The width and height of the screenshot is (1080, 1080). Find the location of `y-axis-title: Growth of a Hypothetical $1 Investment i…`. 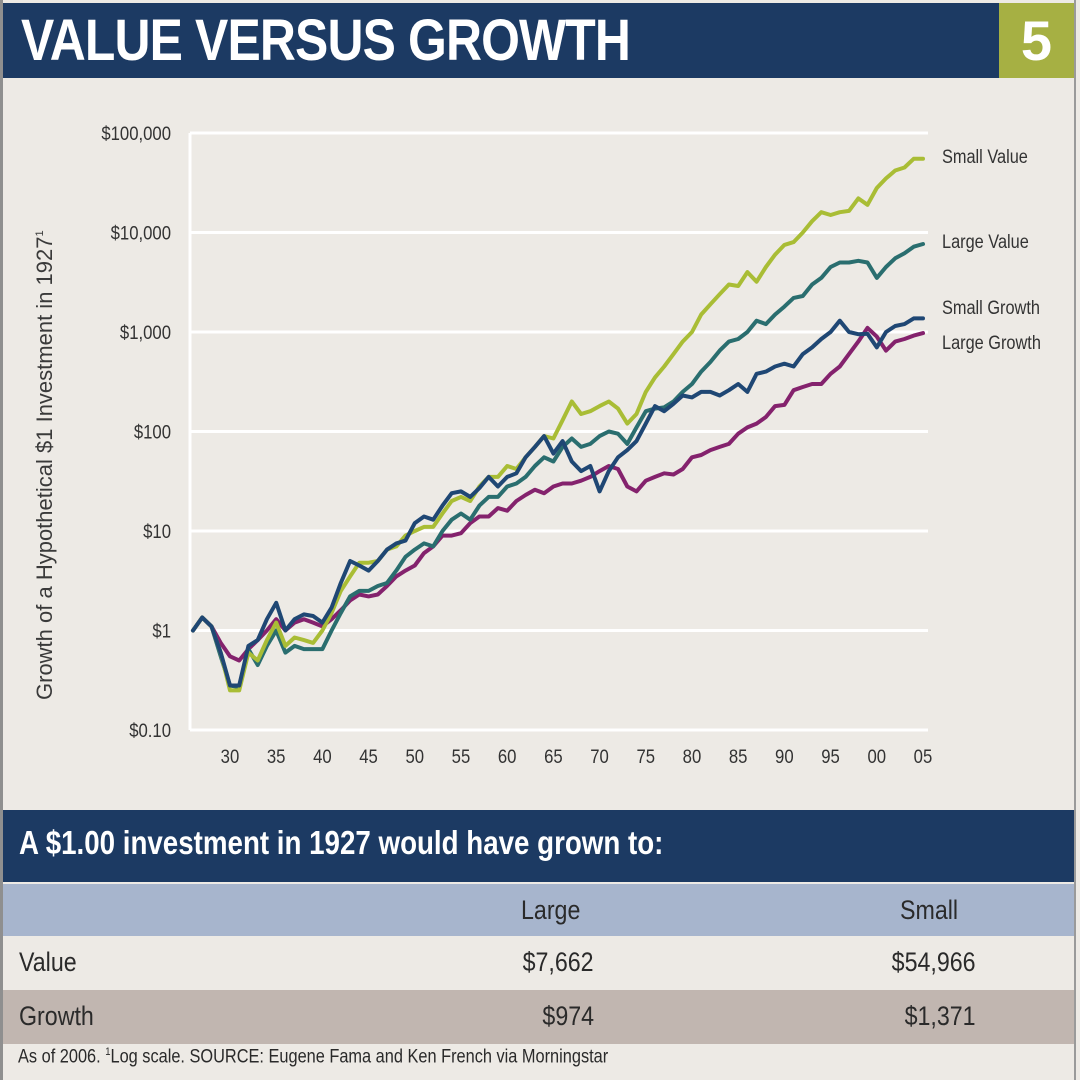

y-axis-title: Growth of a Hypothetical $1 Investment i… is located at coordinates (44, 465).